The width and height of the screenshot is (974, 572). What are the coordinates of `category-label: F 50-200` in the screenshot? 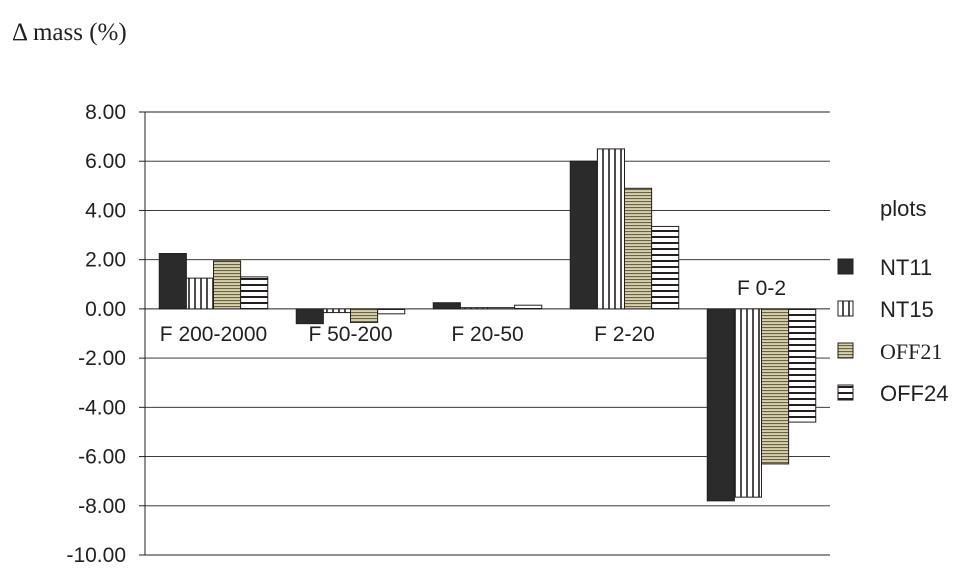 It's located at (350, 334).